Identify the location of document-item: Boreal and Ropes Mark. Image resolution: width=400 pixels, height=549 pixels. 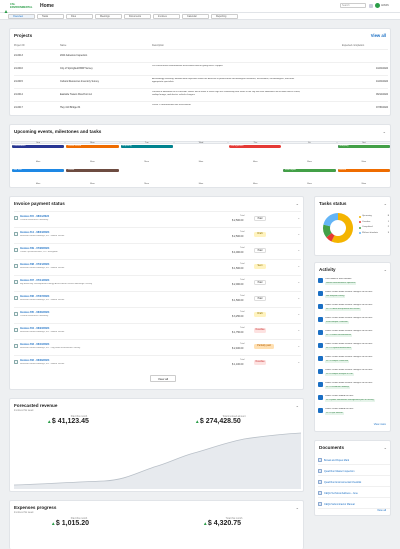
(354, 460).